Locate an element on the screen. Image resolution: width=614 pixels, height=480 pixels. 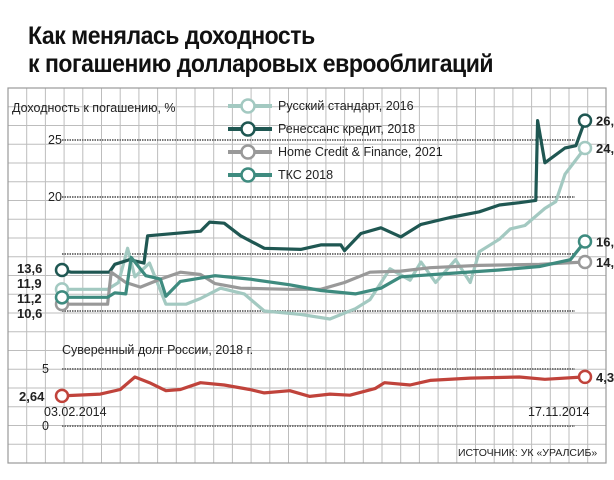
end-value-label: 14,3 is located at coordinates (605, 262).